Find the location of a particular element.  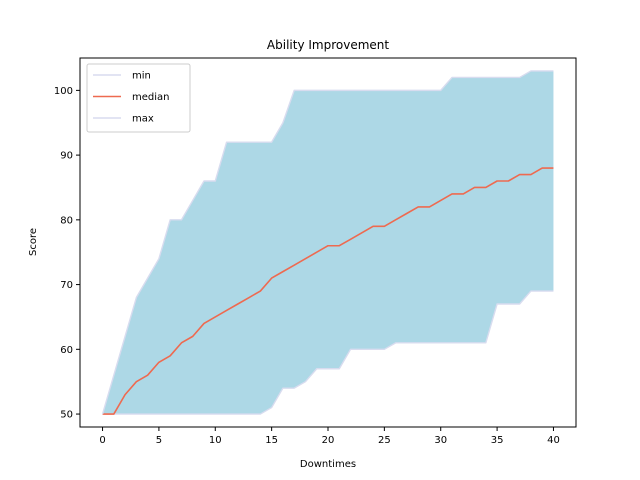

x-axis-ticks: 0 5 10 15 20 25 30 35 40 is located at coordinates (329, 436).